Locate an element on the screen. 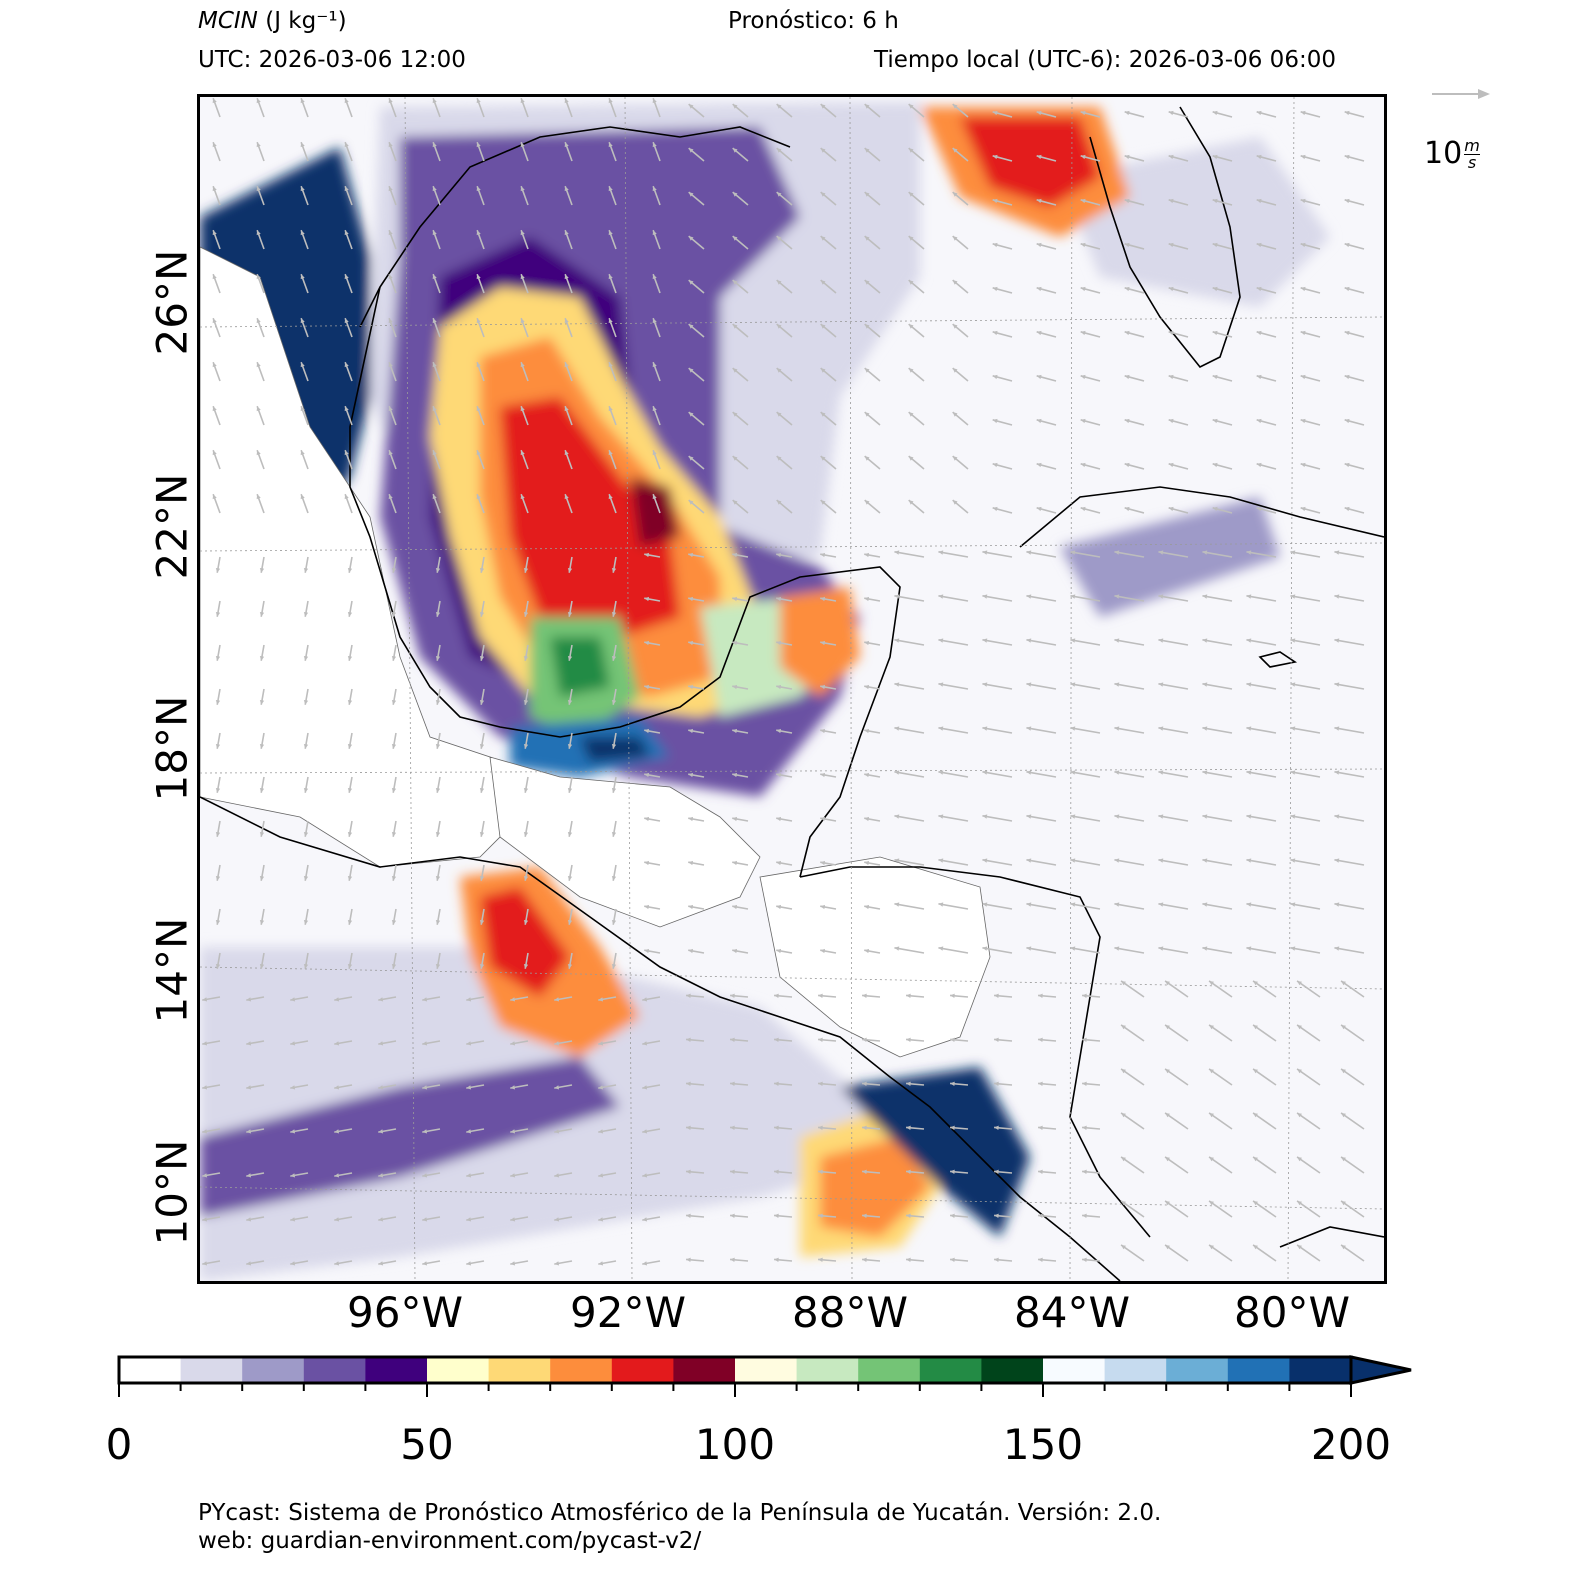 Image resolution: width=1574 pixels, height=1574 pixels. variable-units: (J kg⁻¹) is located at coordinates (306, 21).